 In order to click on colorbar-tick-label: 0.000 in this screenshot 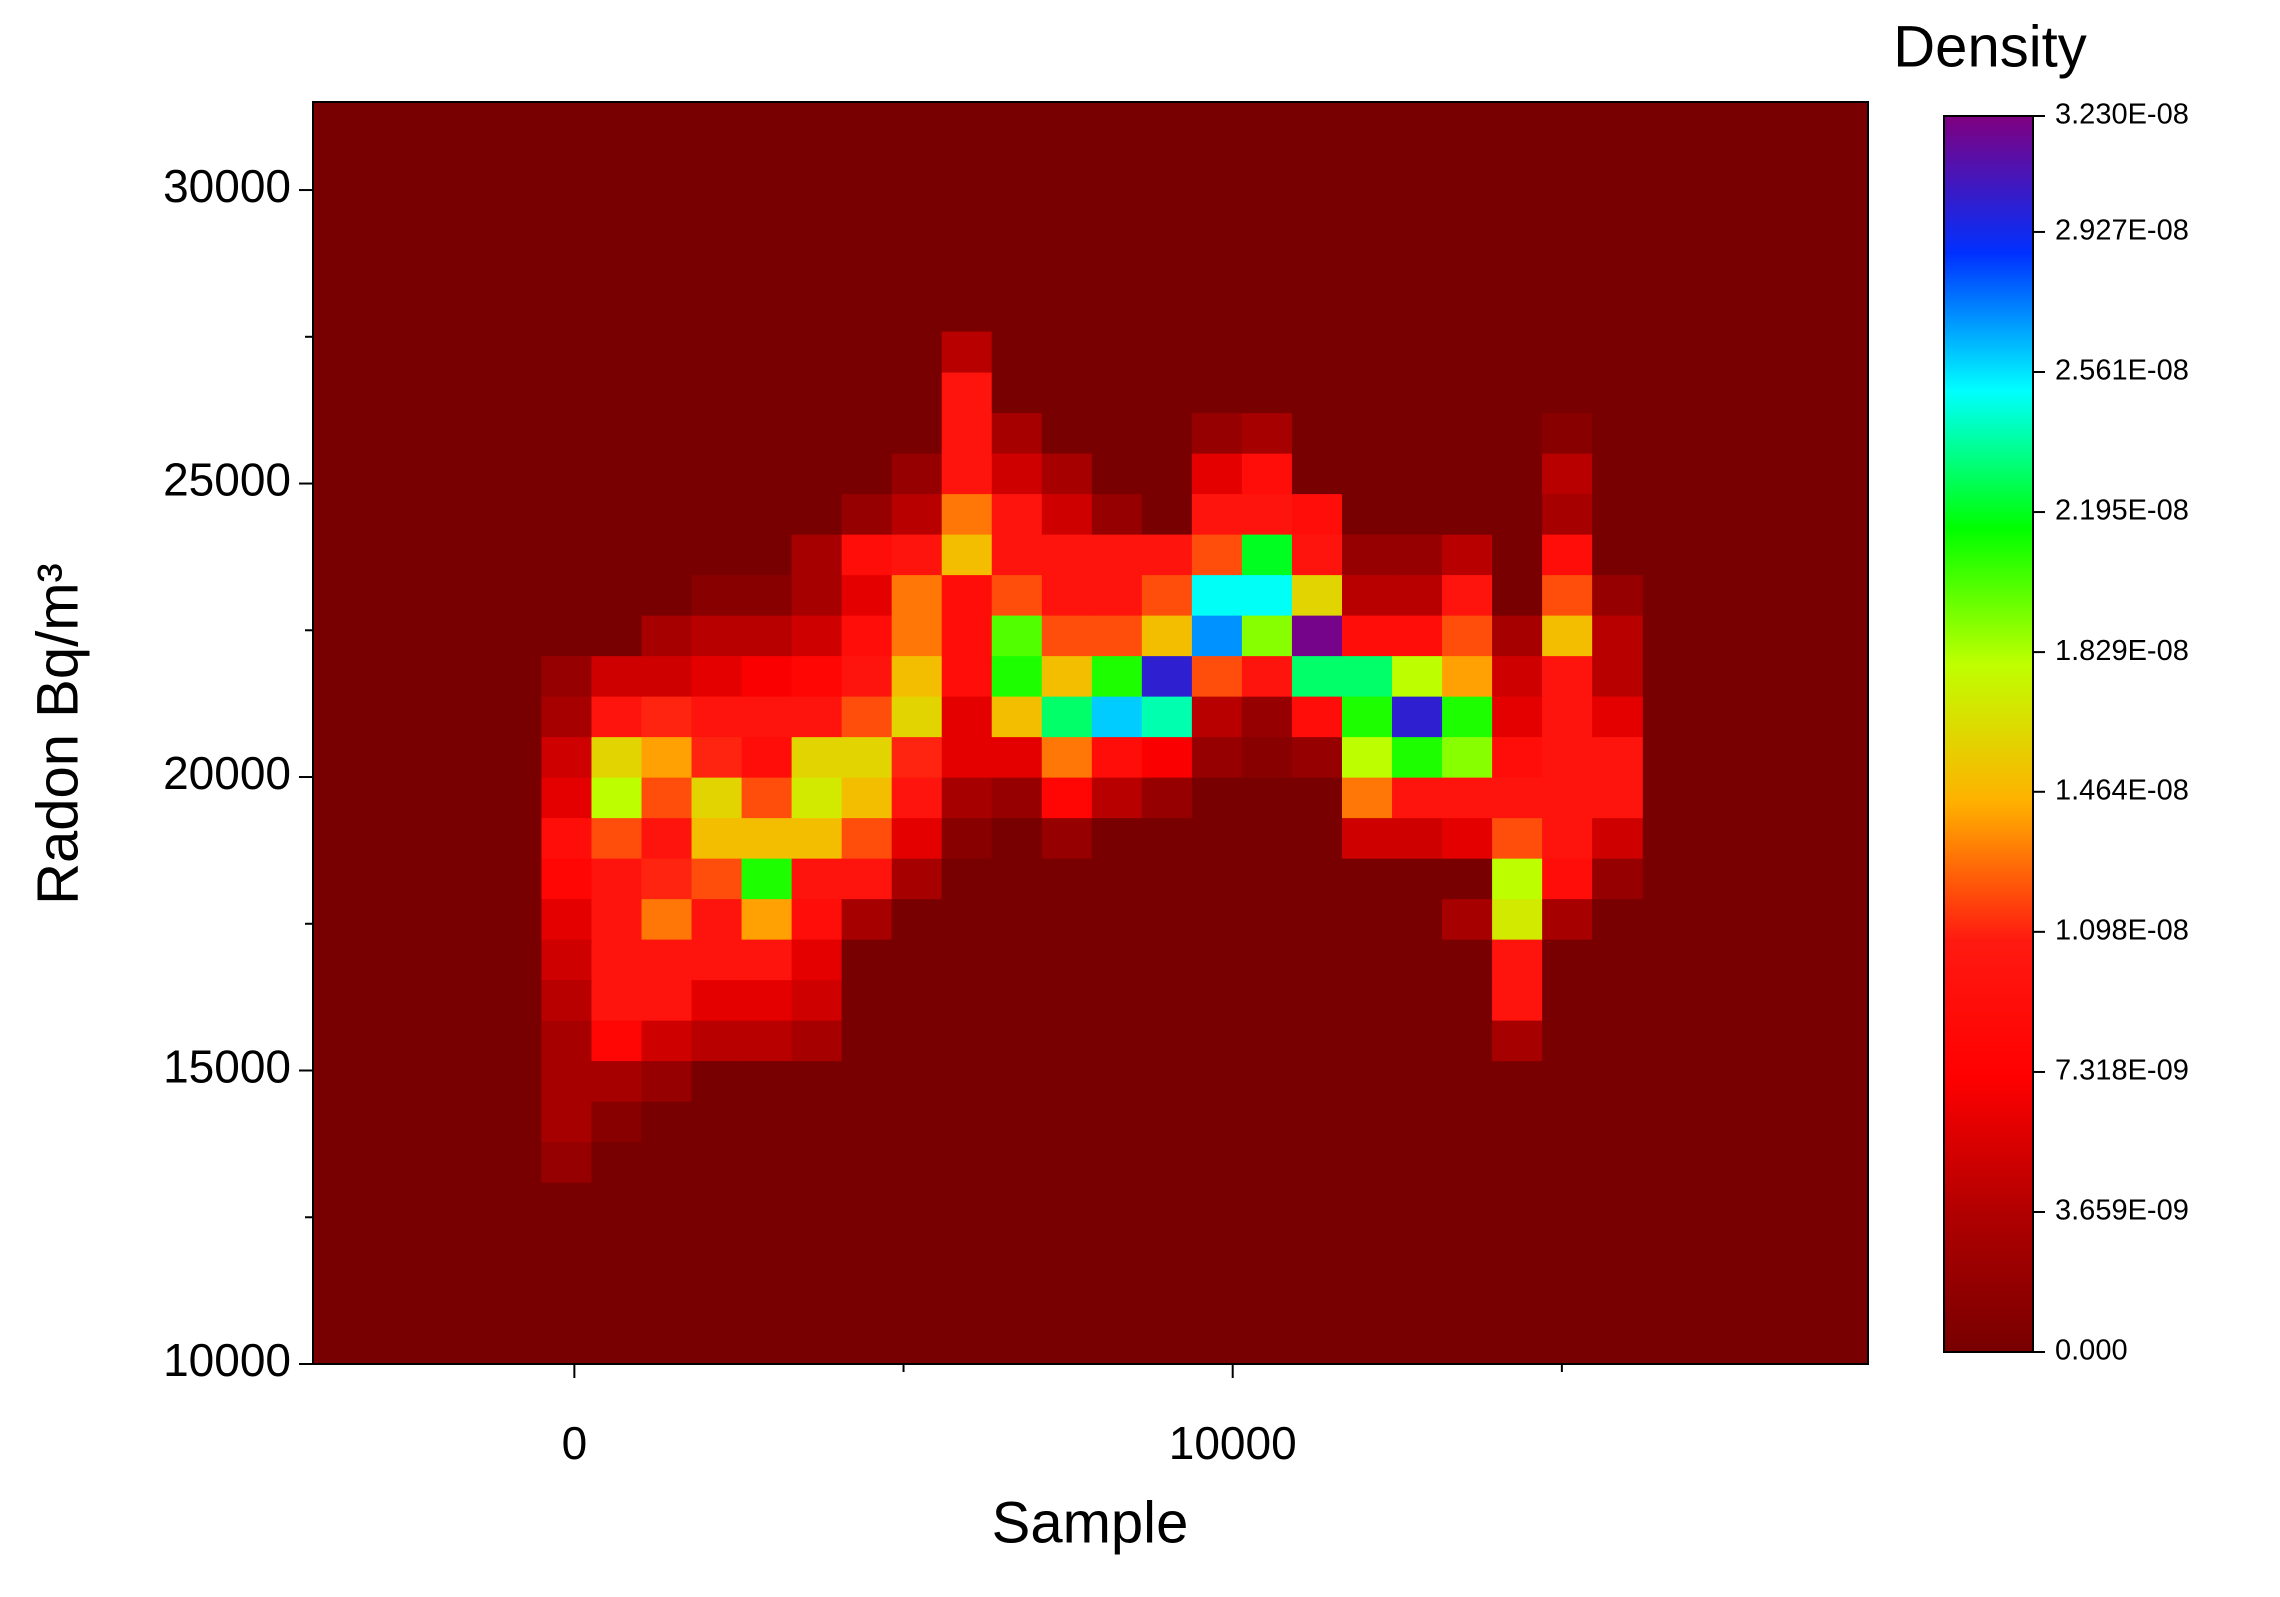, I will do `click(2091, 1351)`.